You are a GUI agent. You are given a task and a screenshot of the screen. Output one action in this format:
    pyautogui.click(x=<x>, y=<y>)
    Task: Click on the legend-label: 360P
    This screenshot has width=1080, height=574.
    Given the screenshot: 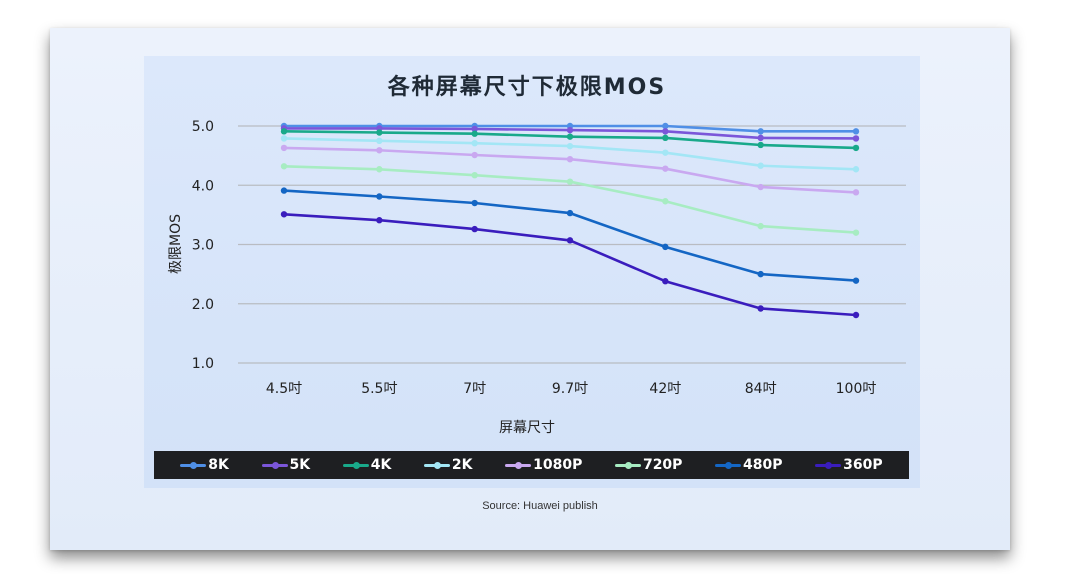 What is the action you would take?
    pyautogui.click(x=863, y=465)
    